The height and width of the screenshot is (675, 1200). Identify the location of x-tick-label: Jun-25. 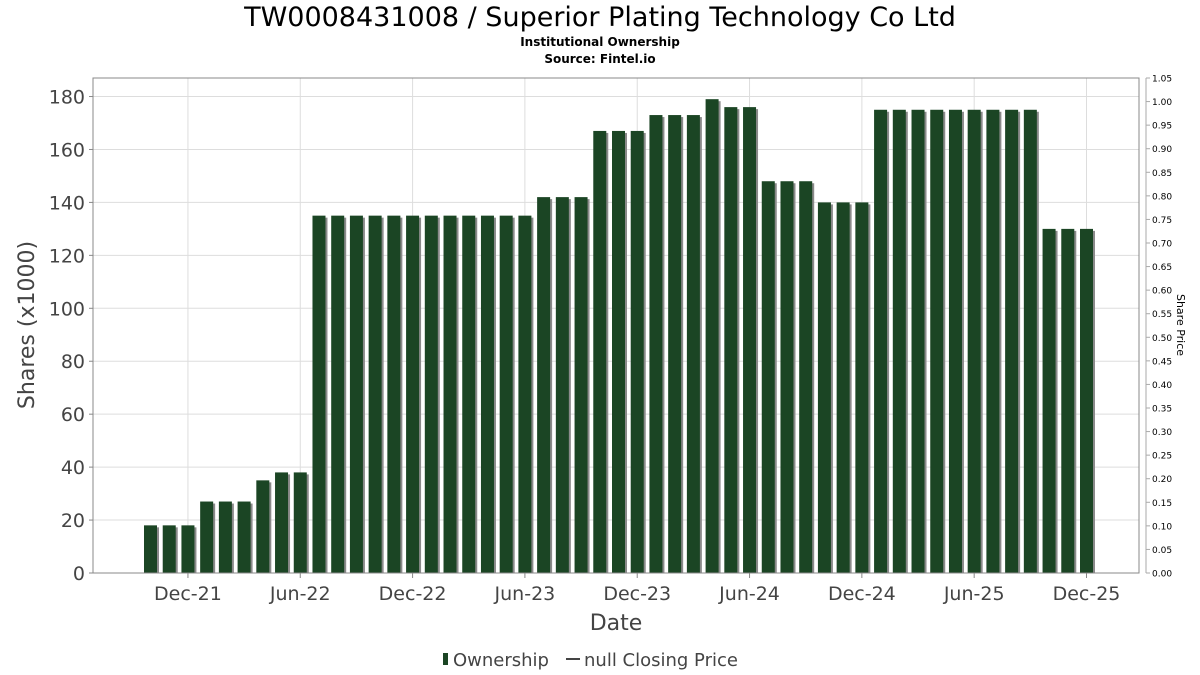
(974, 594).